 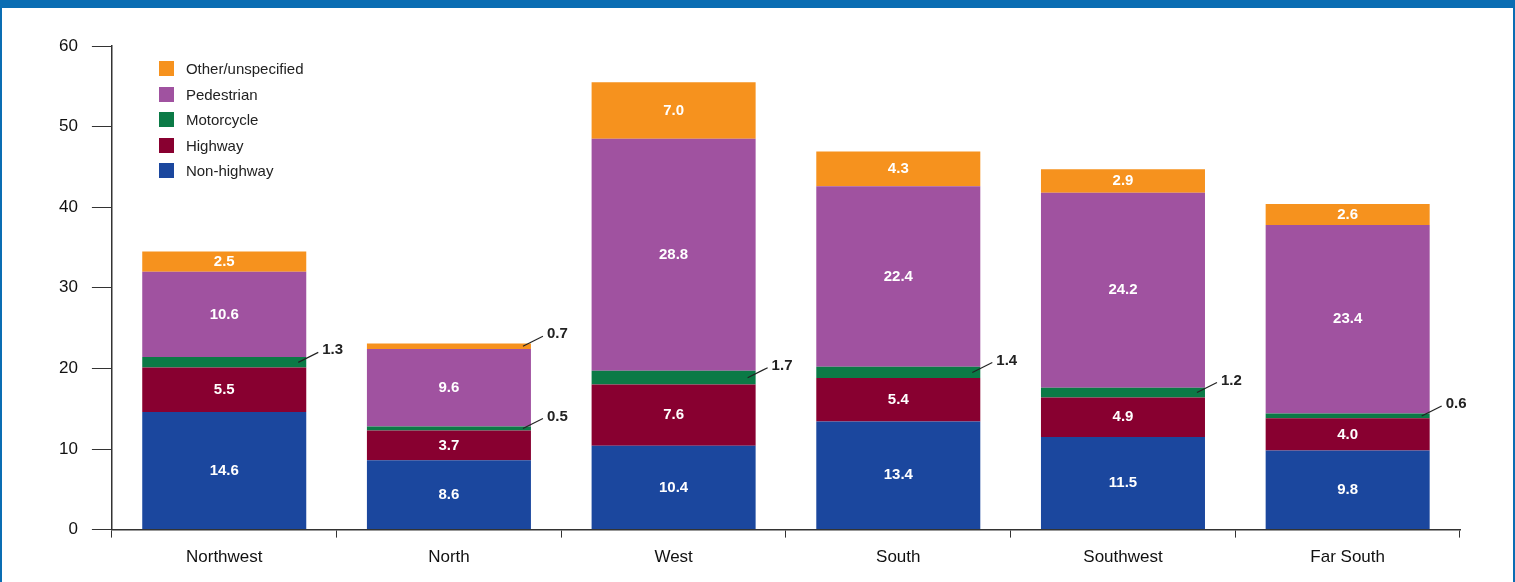 What do you see at coordinates (224, 469) in the screenshot?
I see `data-label: 14.6` at bounding box center [224, 469].